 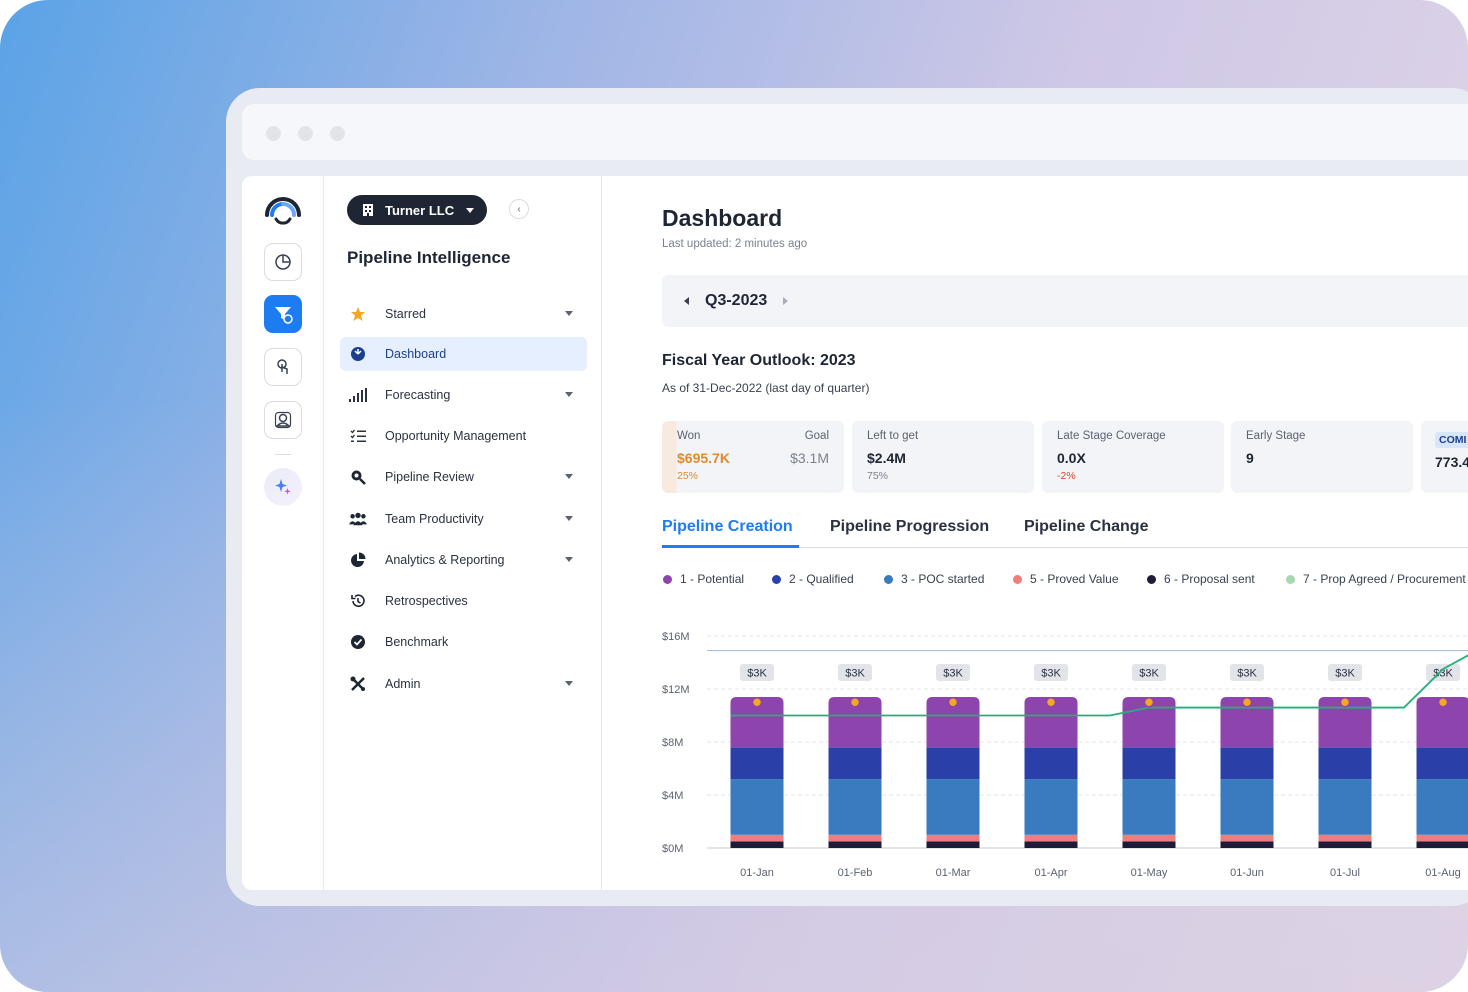 What do you see at coordinates (1133, 457) in the screenshot?
I see `kpi-late-stage: Late Stage Coverage 0.0X -2%` at bounding box center [1133, 457].